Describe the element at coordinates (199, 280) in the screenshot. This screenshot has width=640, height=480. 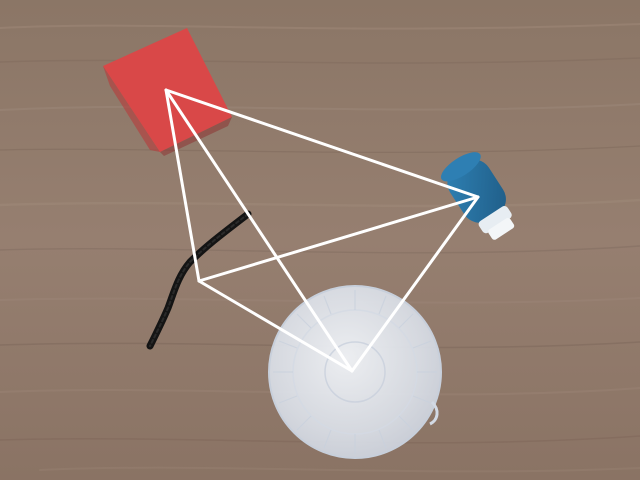
I see `black-rope` at that location.